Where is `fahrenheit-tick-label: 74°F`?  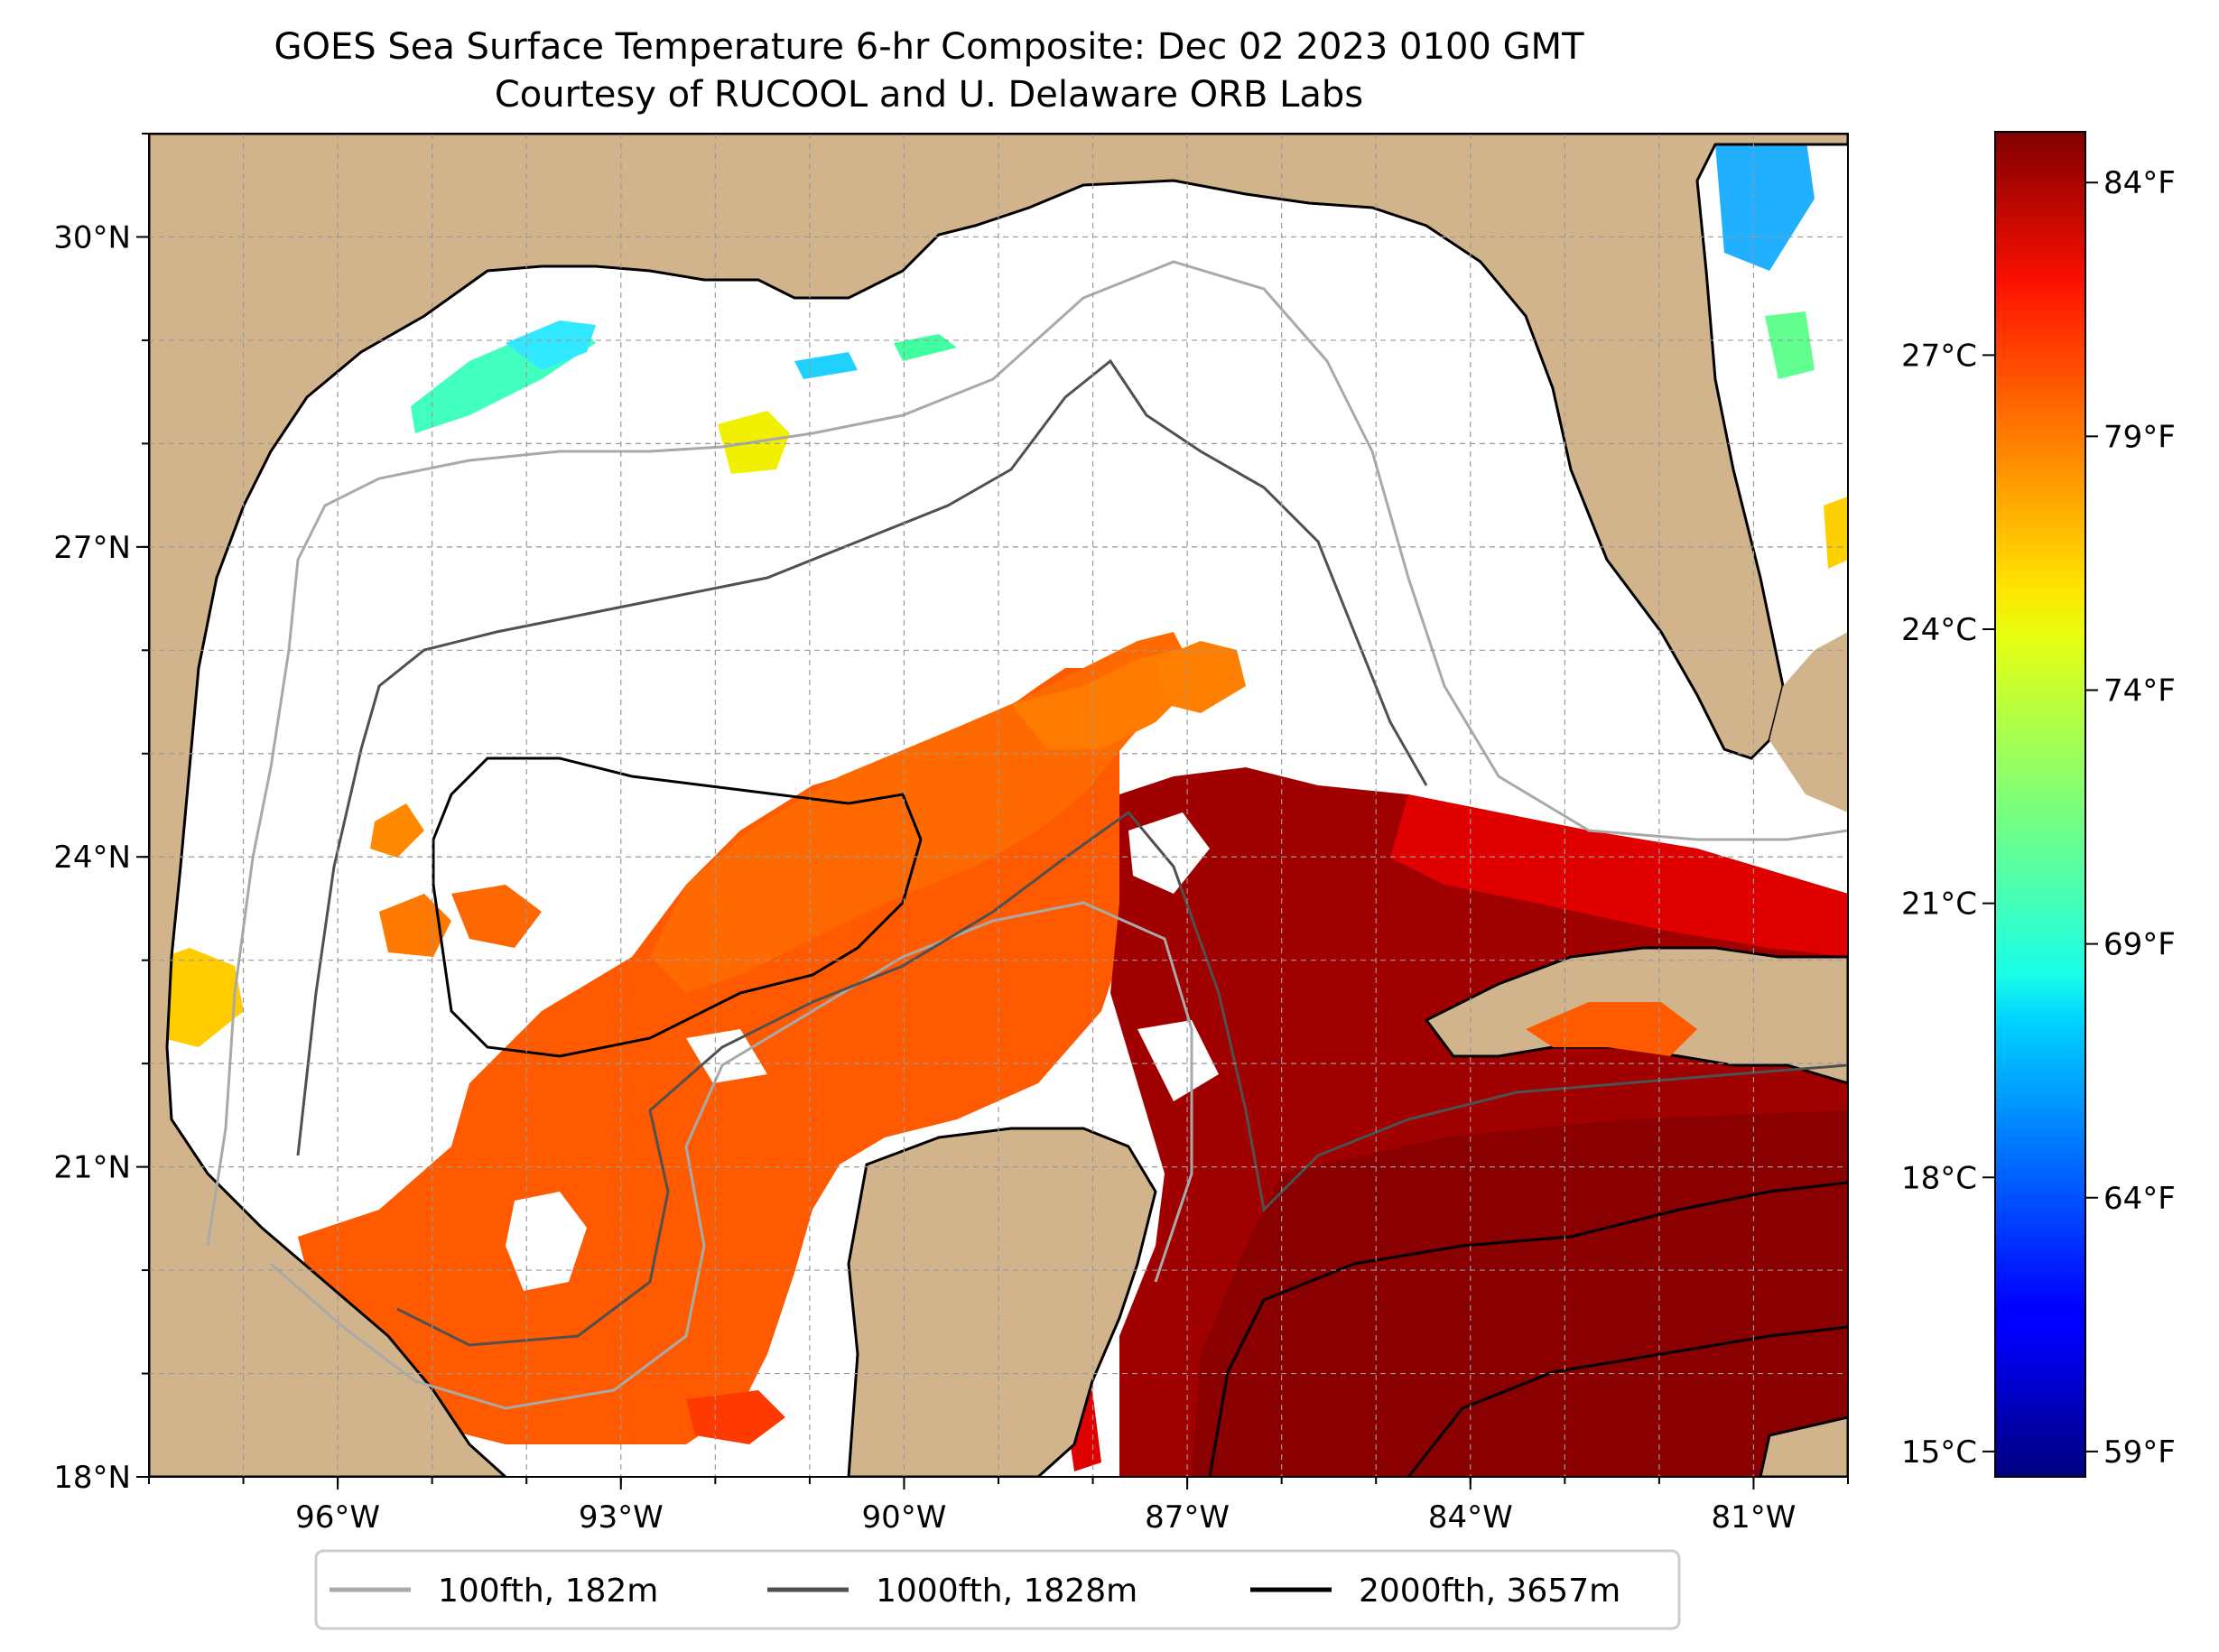 fahrenheit-tick-label: 74°F is located at coordinates (2139, 691).